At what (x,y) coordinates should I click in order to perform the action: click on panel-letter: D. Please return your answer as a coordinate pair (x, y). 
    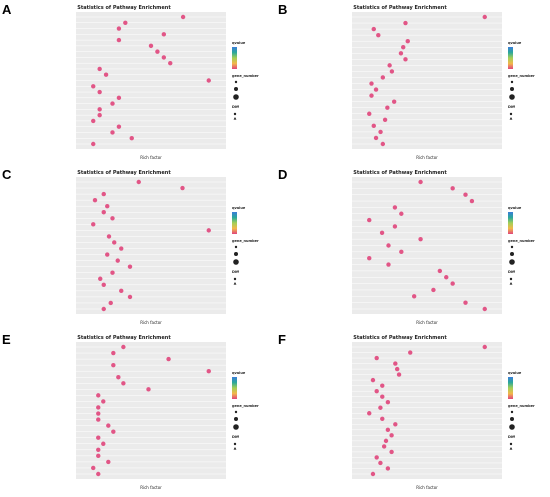
    Looking at the image, I should click on (283, 174).